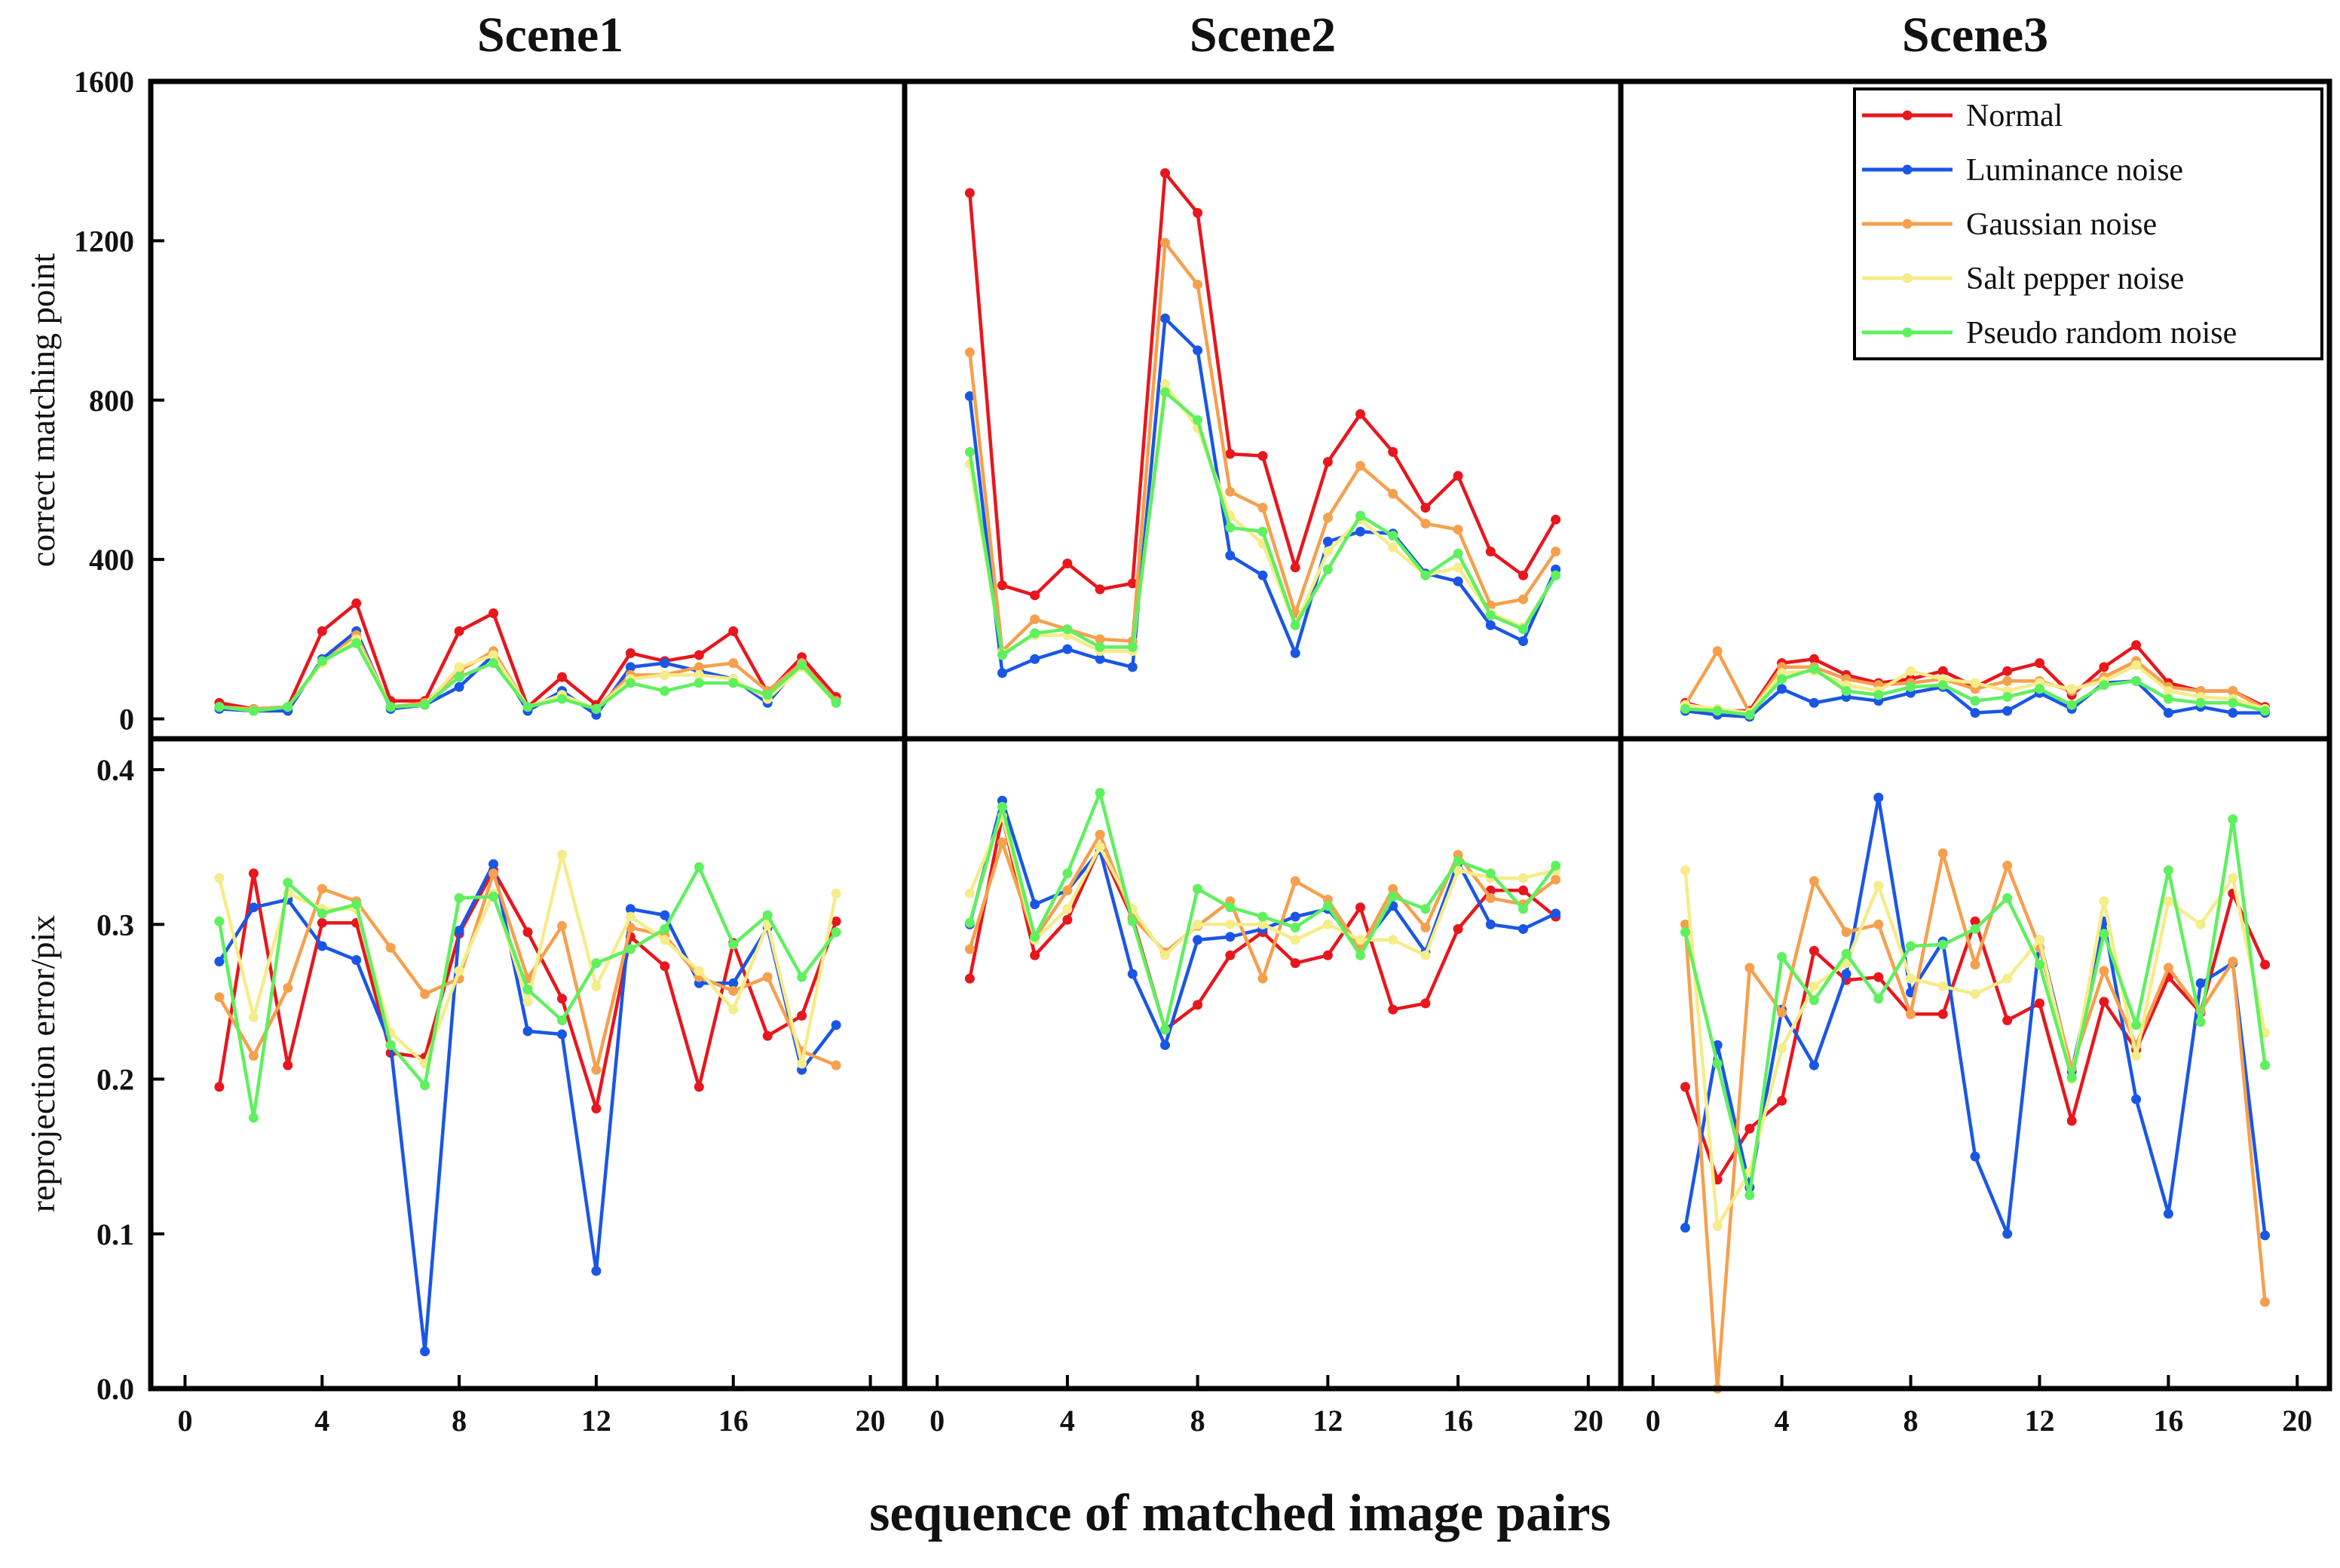  Describe the element at coordinates (115, 1080) in the screenshot. I see `bottom-y-tick-label-2: 0.2` at that location.